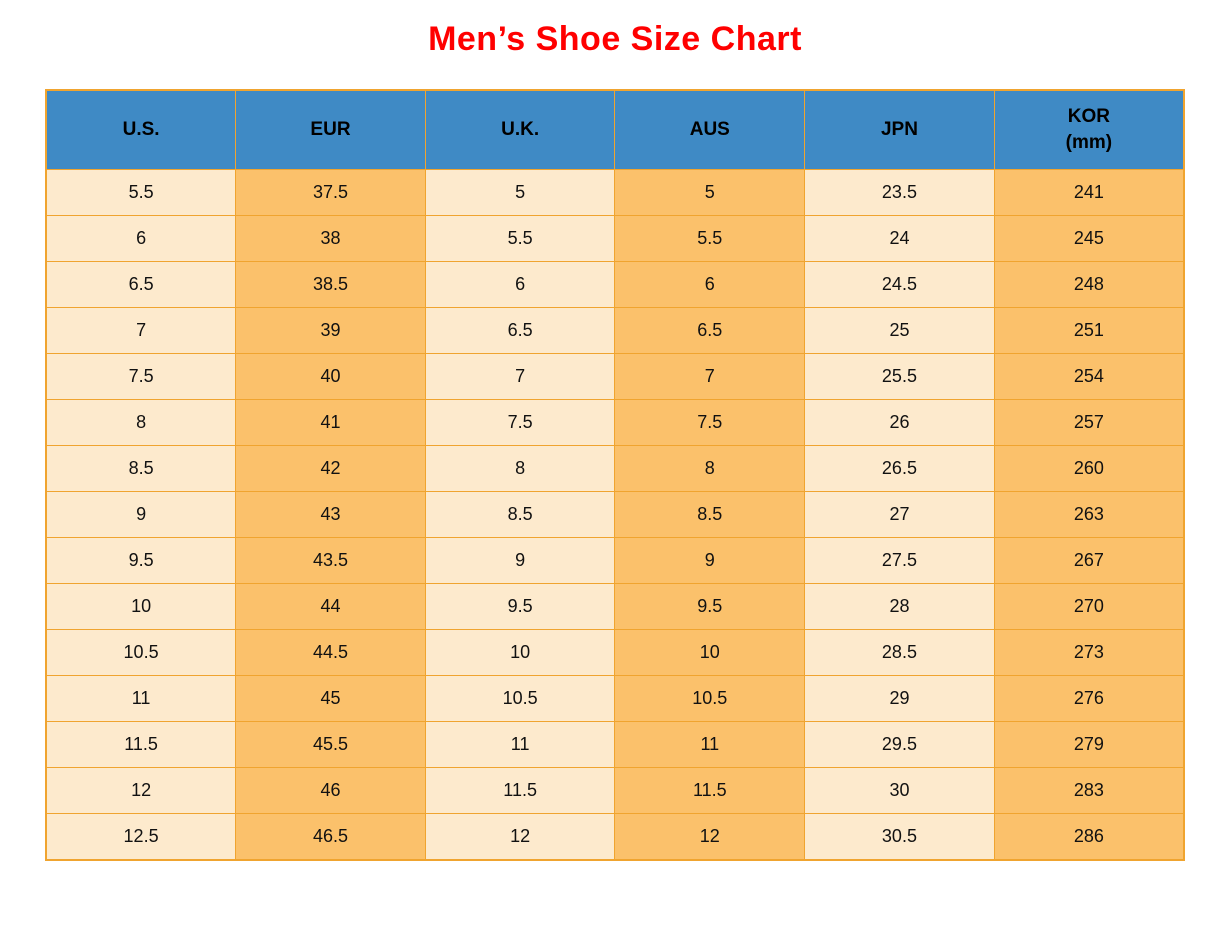  Describe the element at coordinates (141, 837) in the screenshot. I see `table-cell: 12.5` at that location.